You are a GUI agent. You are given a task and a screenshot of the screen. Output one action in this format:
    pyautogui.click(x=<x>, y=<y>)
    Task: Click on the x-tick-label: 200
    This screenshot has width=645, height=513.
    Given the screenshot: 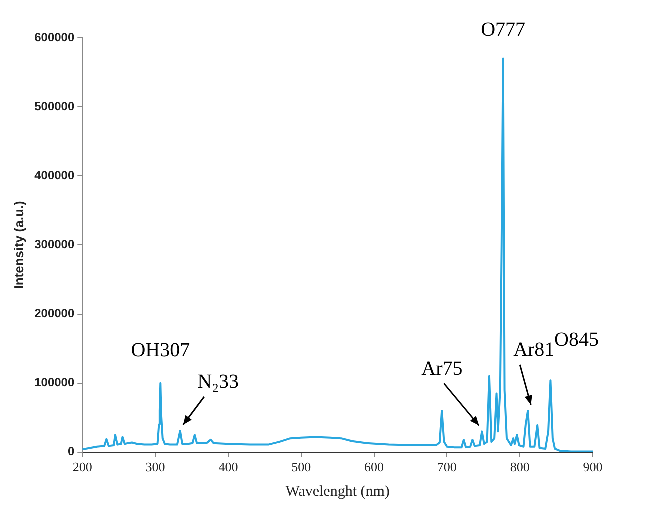 What is the action you would take?
    pyautogui.click(x=82, y=467)
    